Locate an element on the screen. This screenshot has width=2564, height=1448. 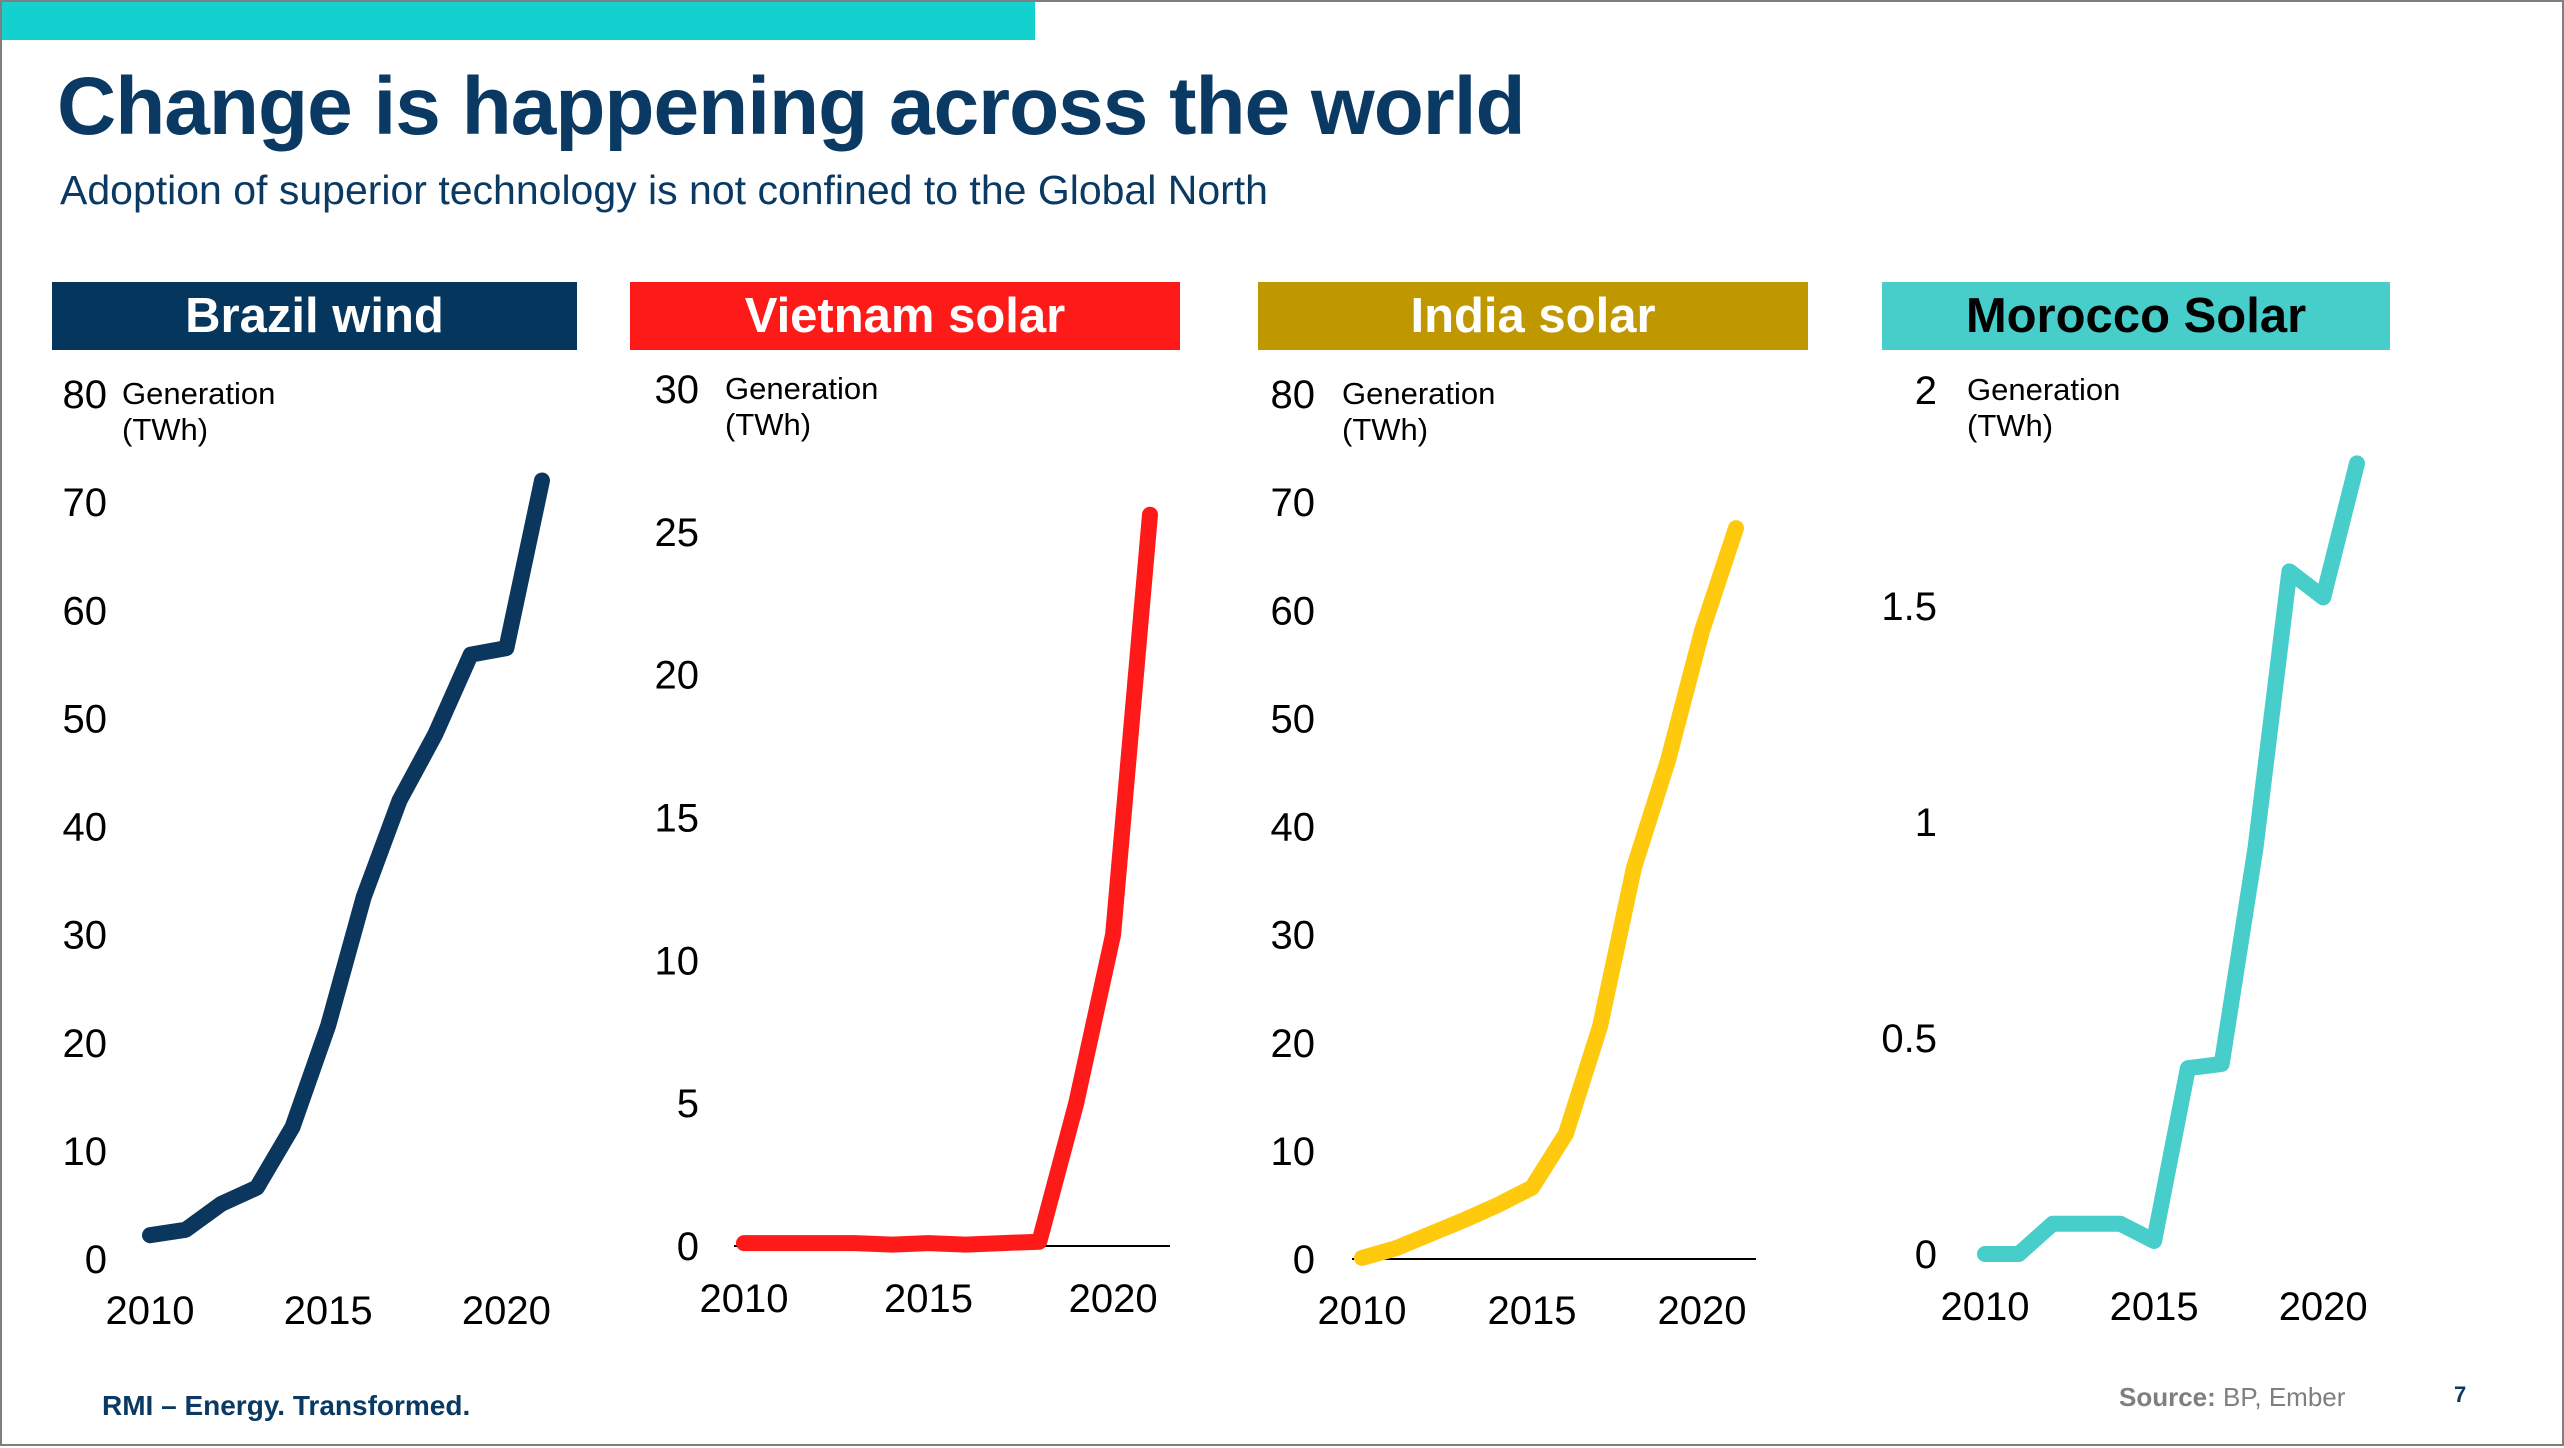
panel-header-morocco-solar: Morocco Solar is located at coordinates (2136, 316).